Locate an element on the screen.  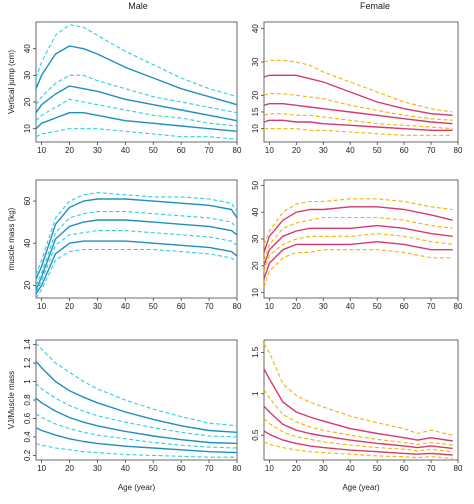
y-tick-label: 1.4 is located at coordinates (27, 345).